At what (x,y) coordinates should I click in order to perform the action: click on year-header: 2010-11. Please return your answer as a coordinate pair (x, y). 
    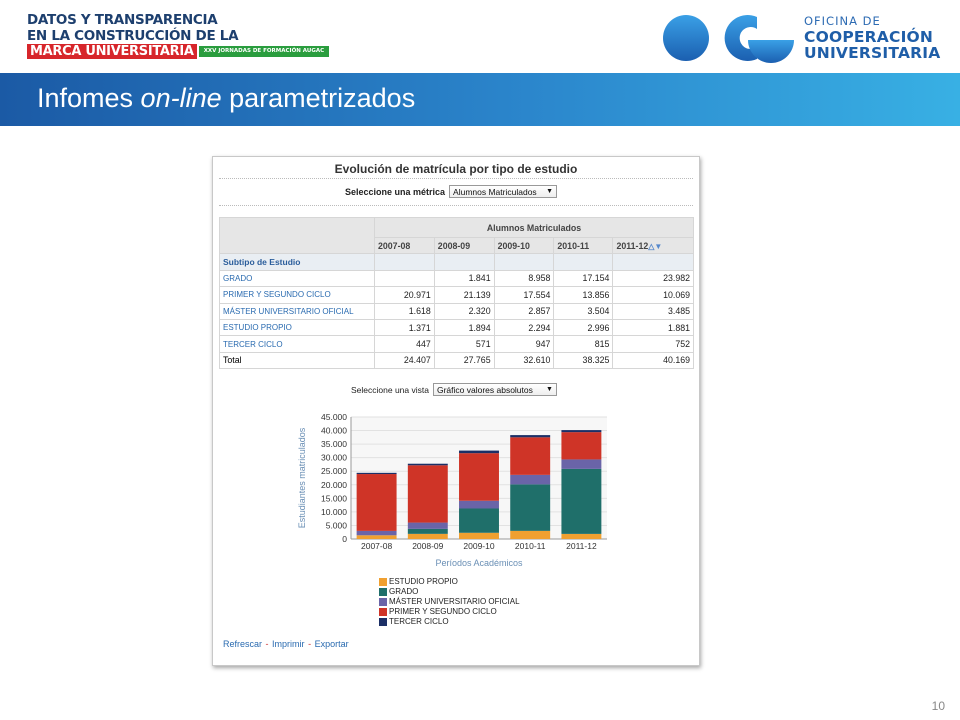
    Looking at the image, I should click on (583, 245).